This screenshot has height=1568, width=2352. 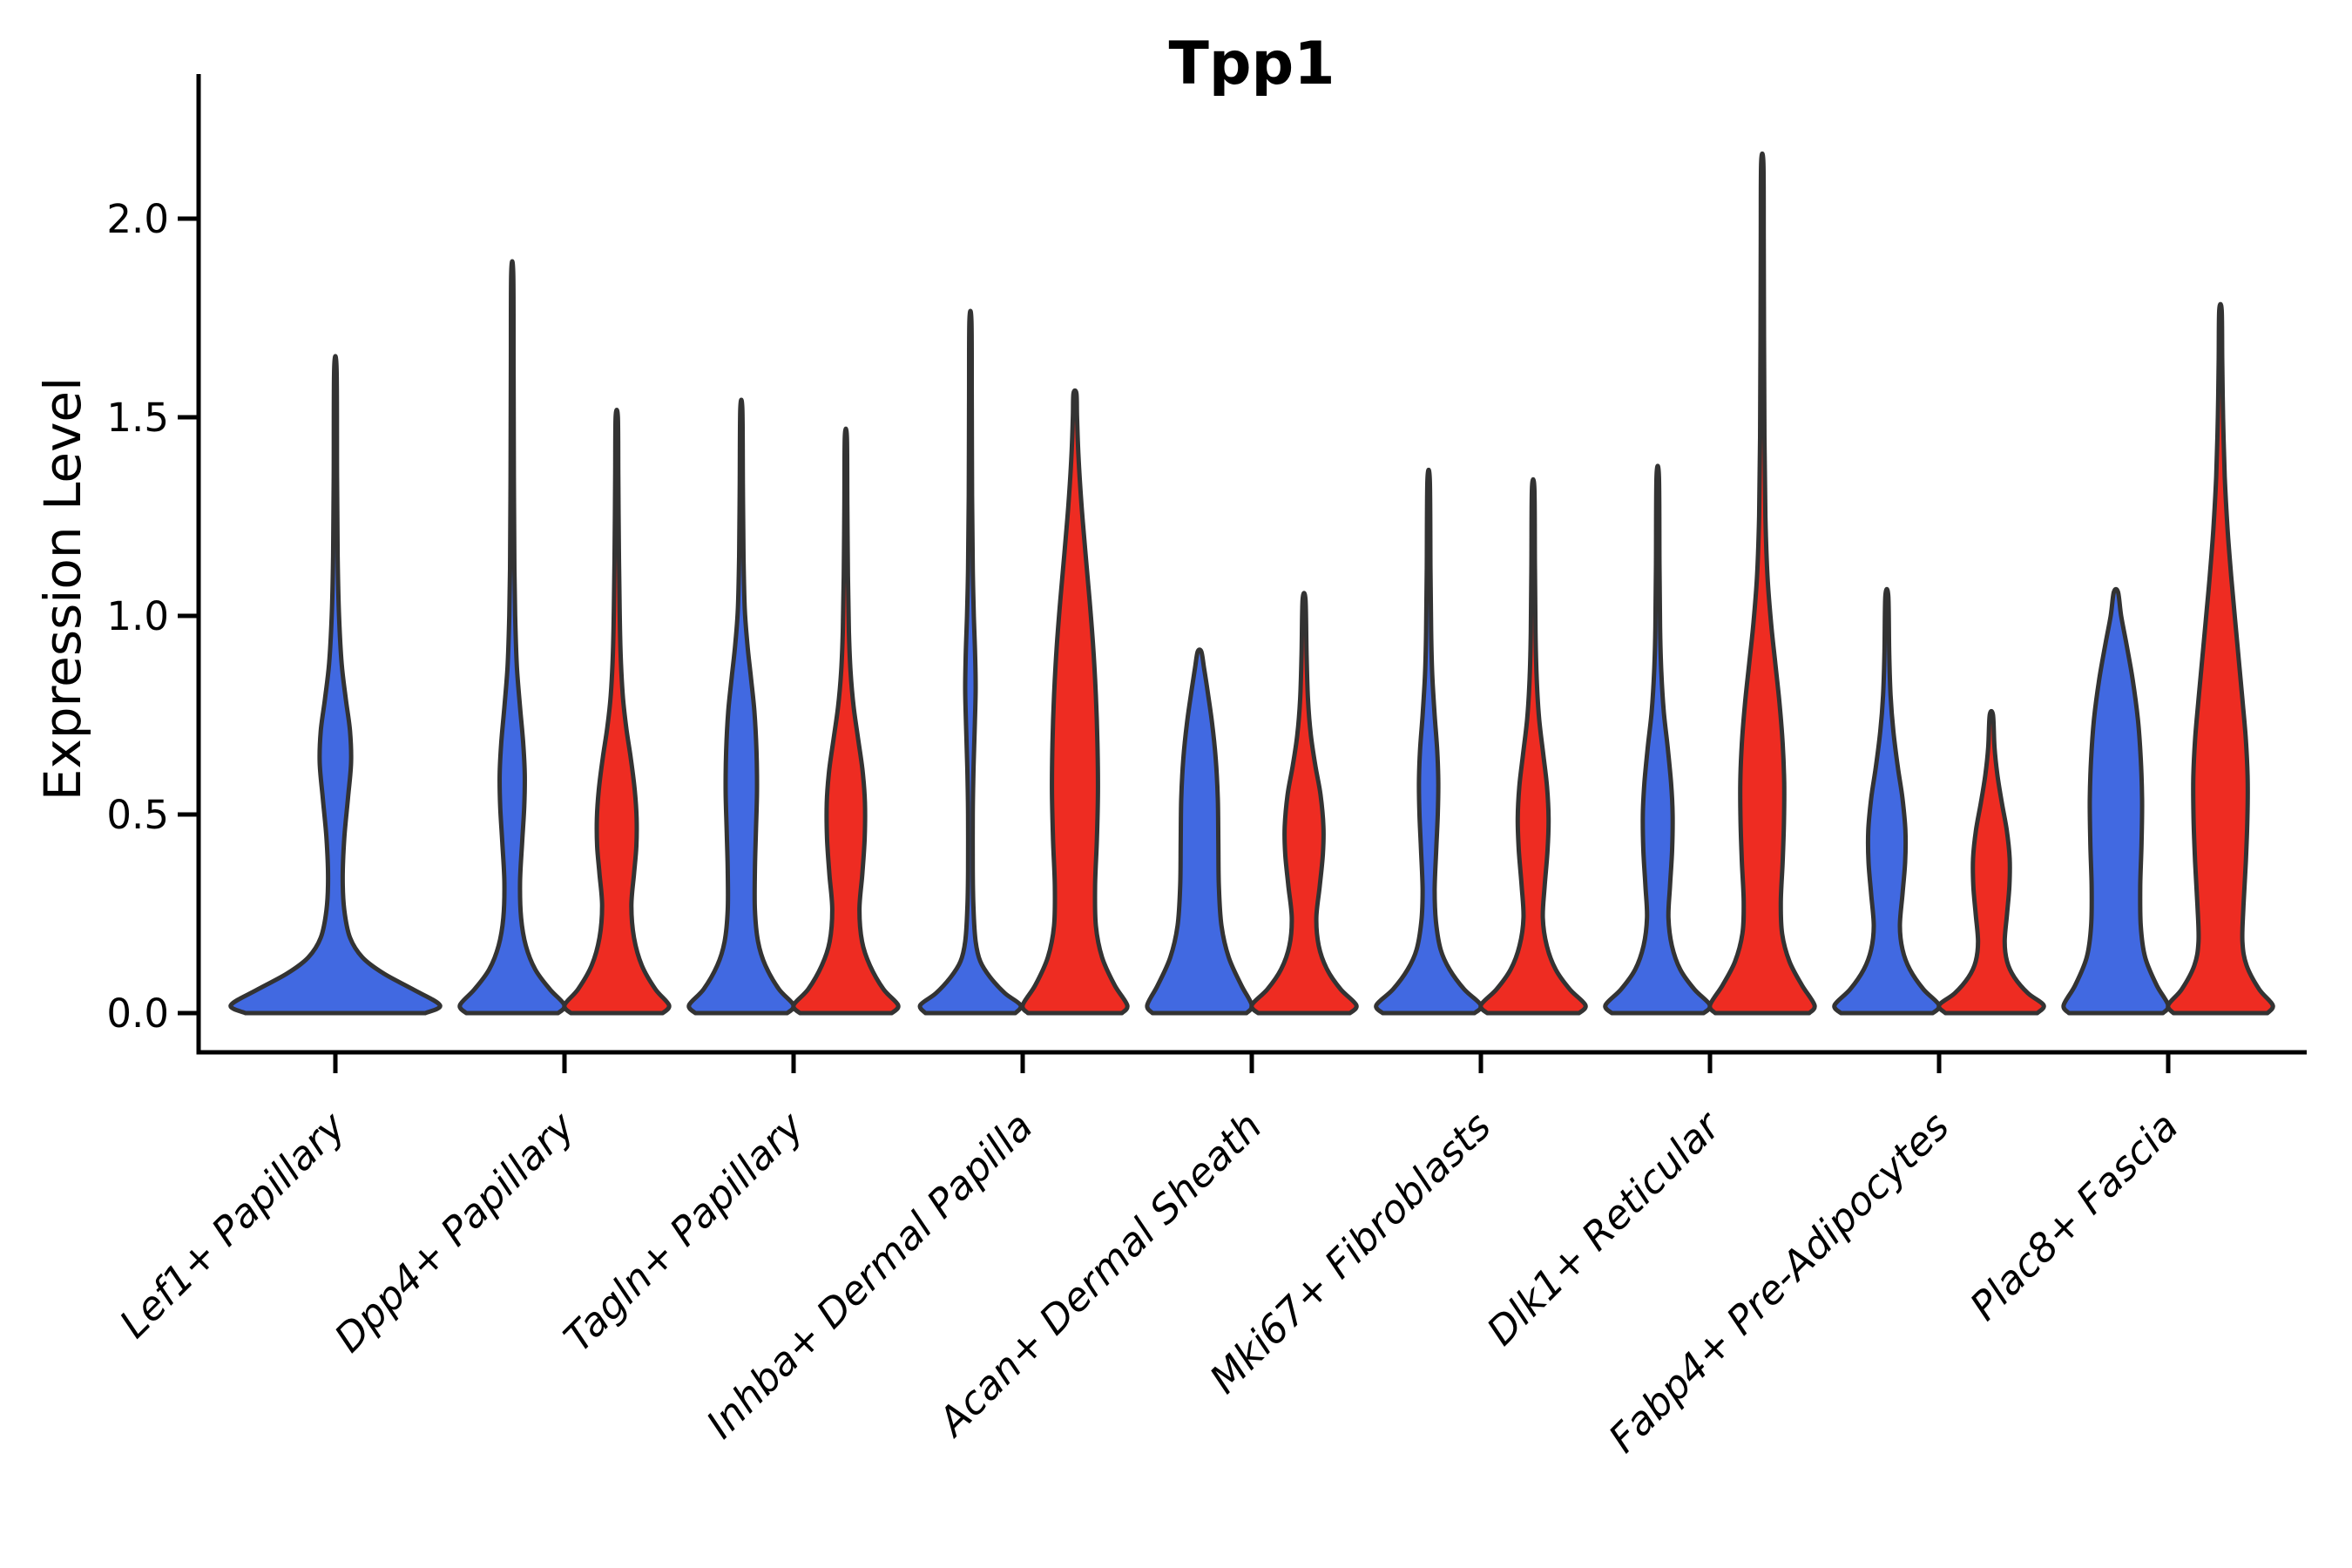 What do you see at coordinates (512, 638) in the screenshot?
I see `violin-dpp4-papillary-blue` at bounding box center [512, 638].